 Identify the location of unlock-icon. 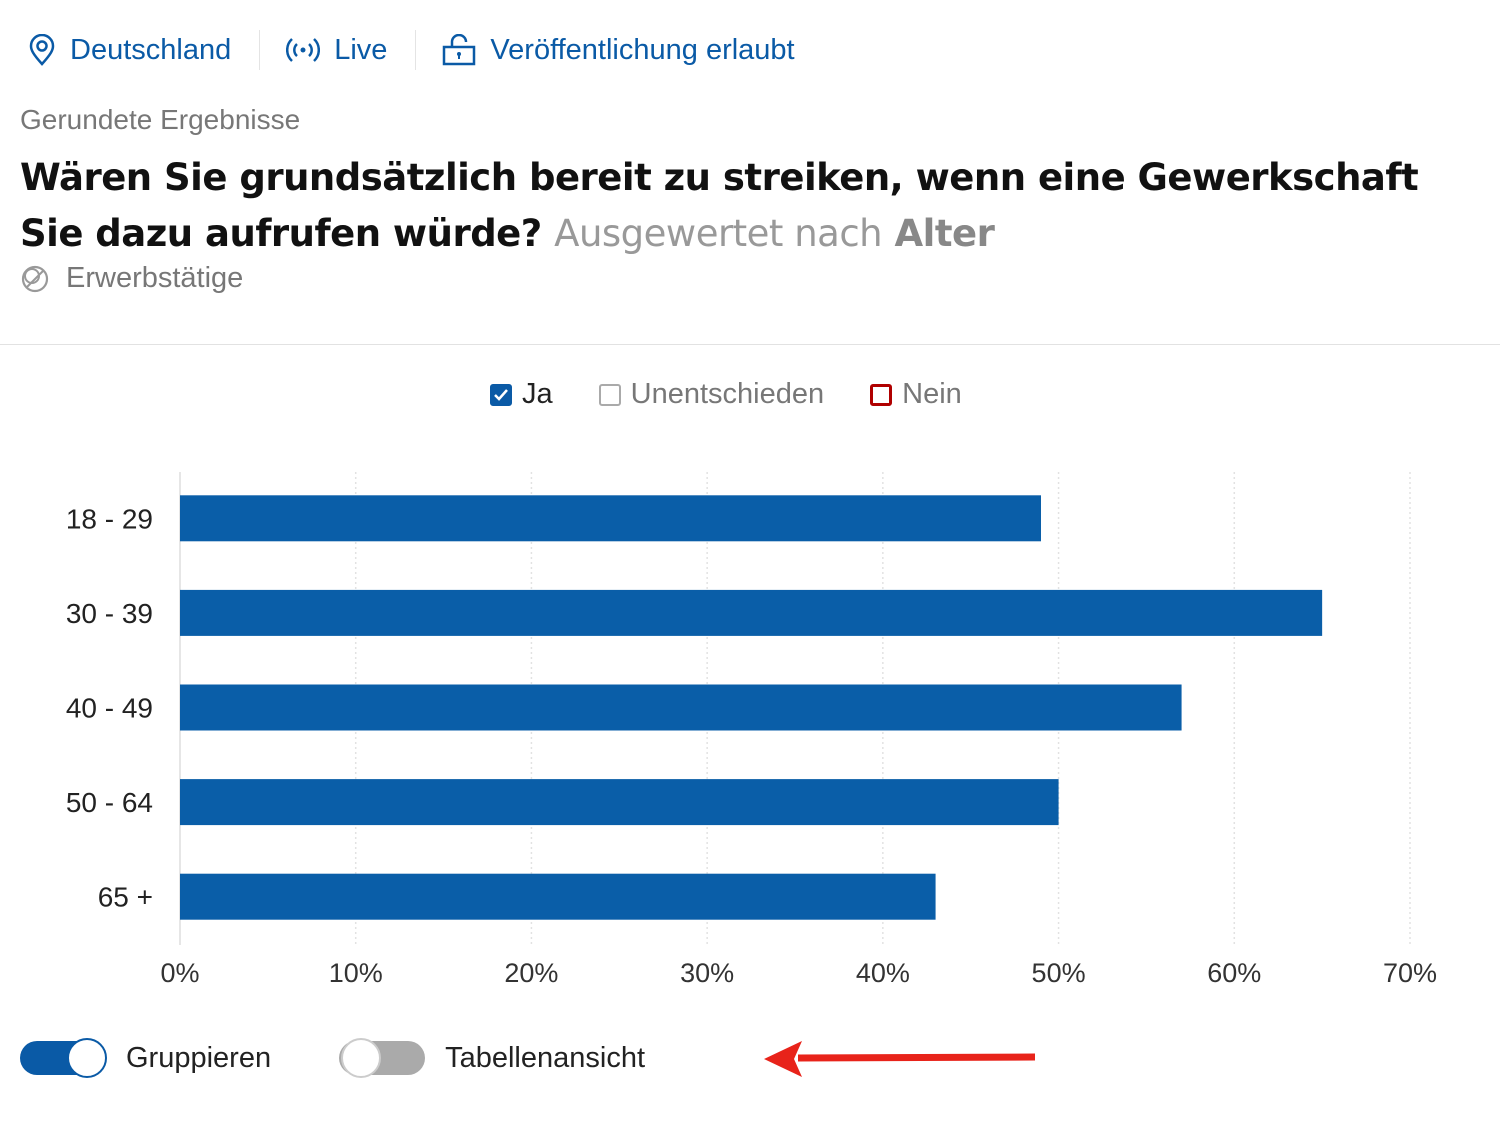
(459, 50).